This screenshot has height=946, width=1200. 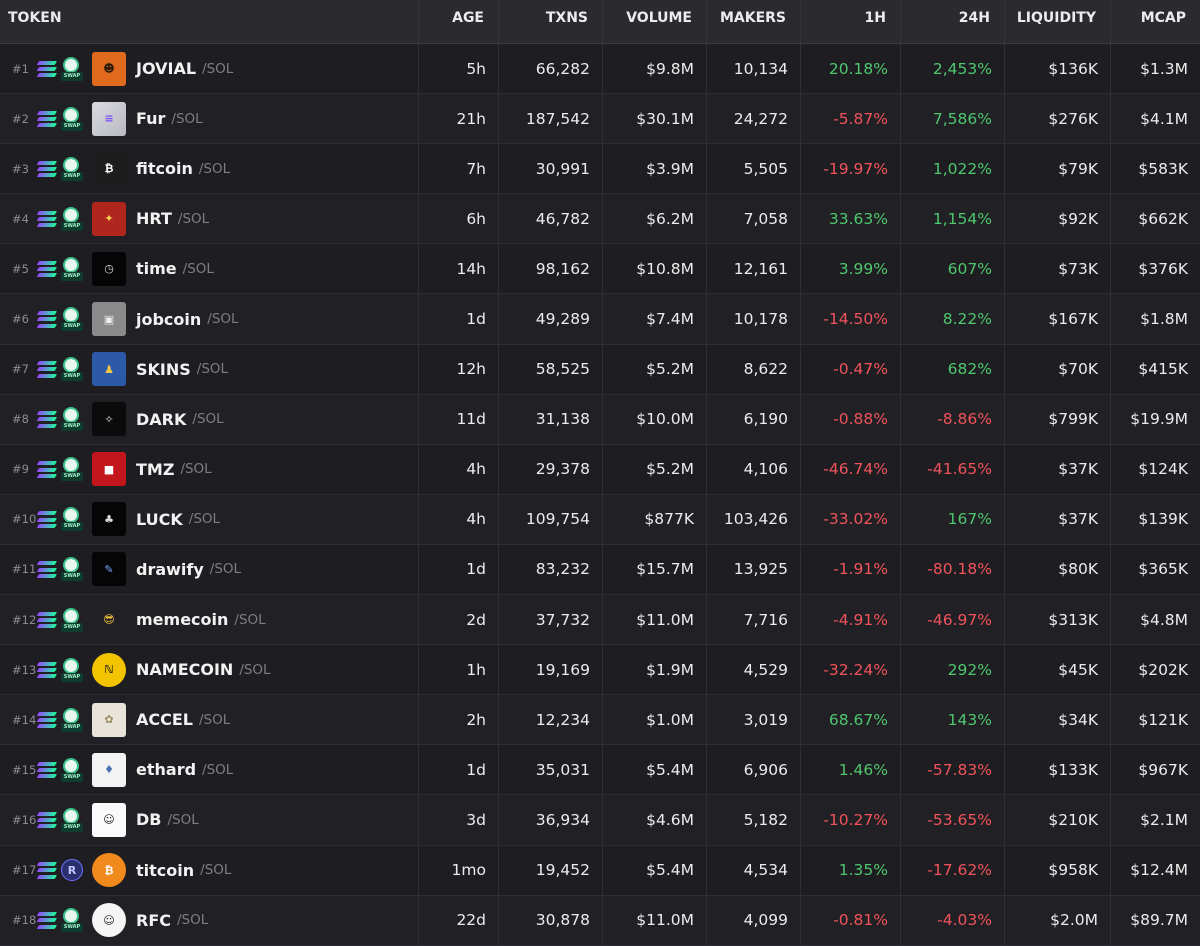 What do you see at coordinates (952, 870) in the screenshot?
I see `change-24h-cell: -17.62%` at bounding box center [952, 870].